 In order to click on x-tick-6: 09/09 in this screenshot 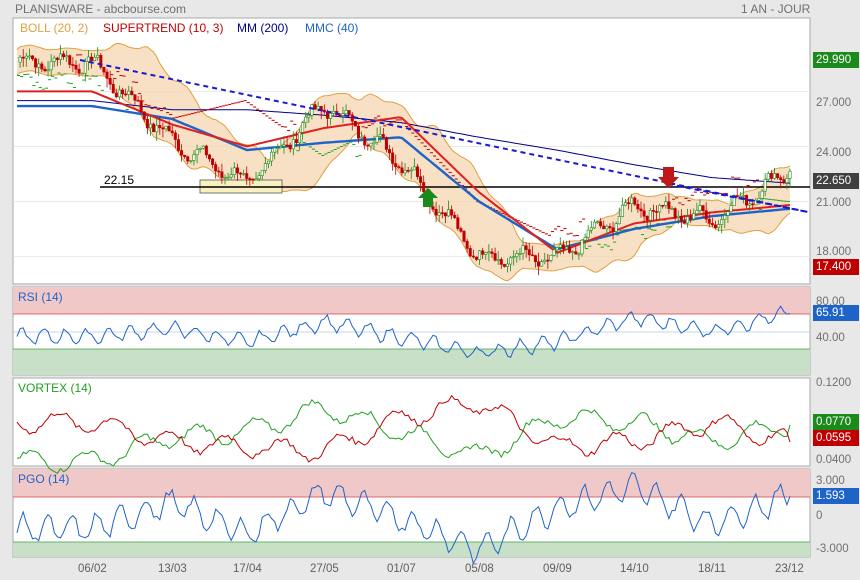, I will do `click(557, 569)`.